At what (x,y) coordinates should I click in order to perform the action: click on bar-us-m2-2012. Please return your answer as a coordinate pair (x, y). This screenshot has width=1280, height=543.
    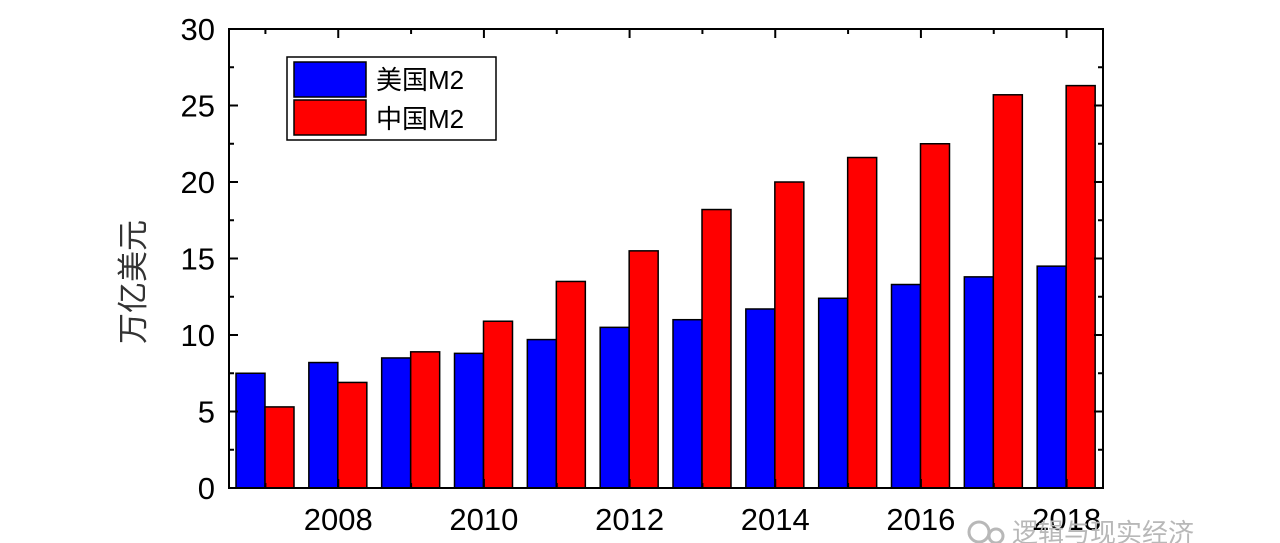
    Looking at the image, I should click on (614, 407).